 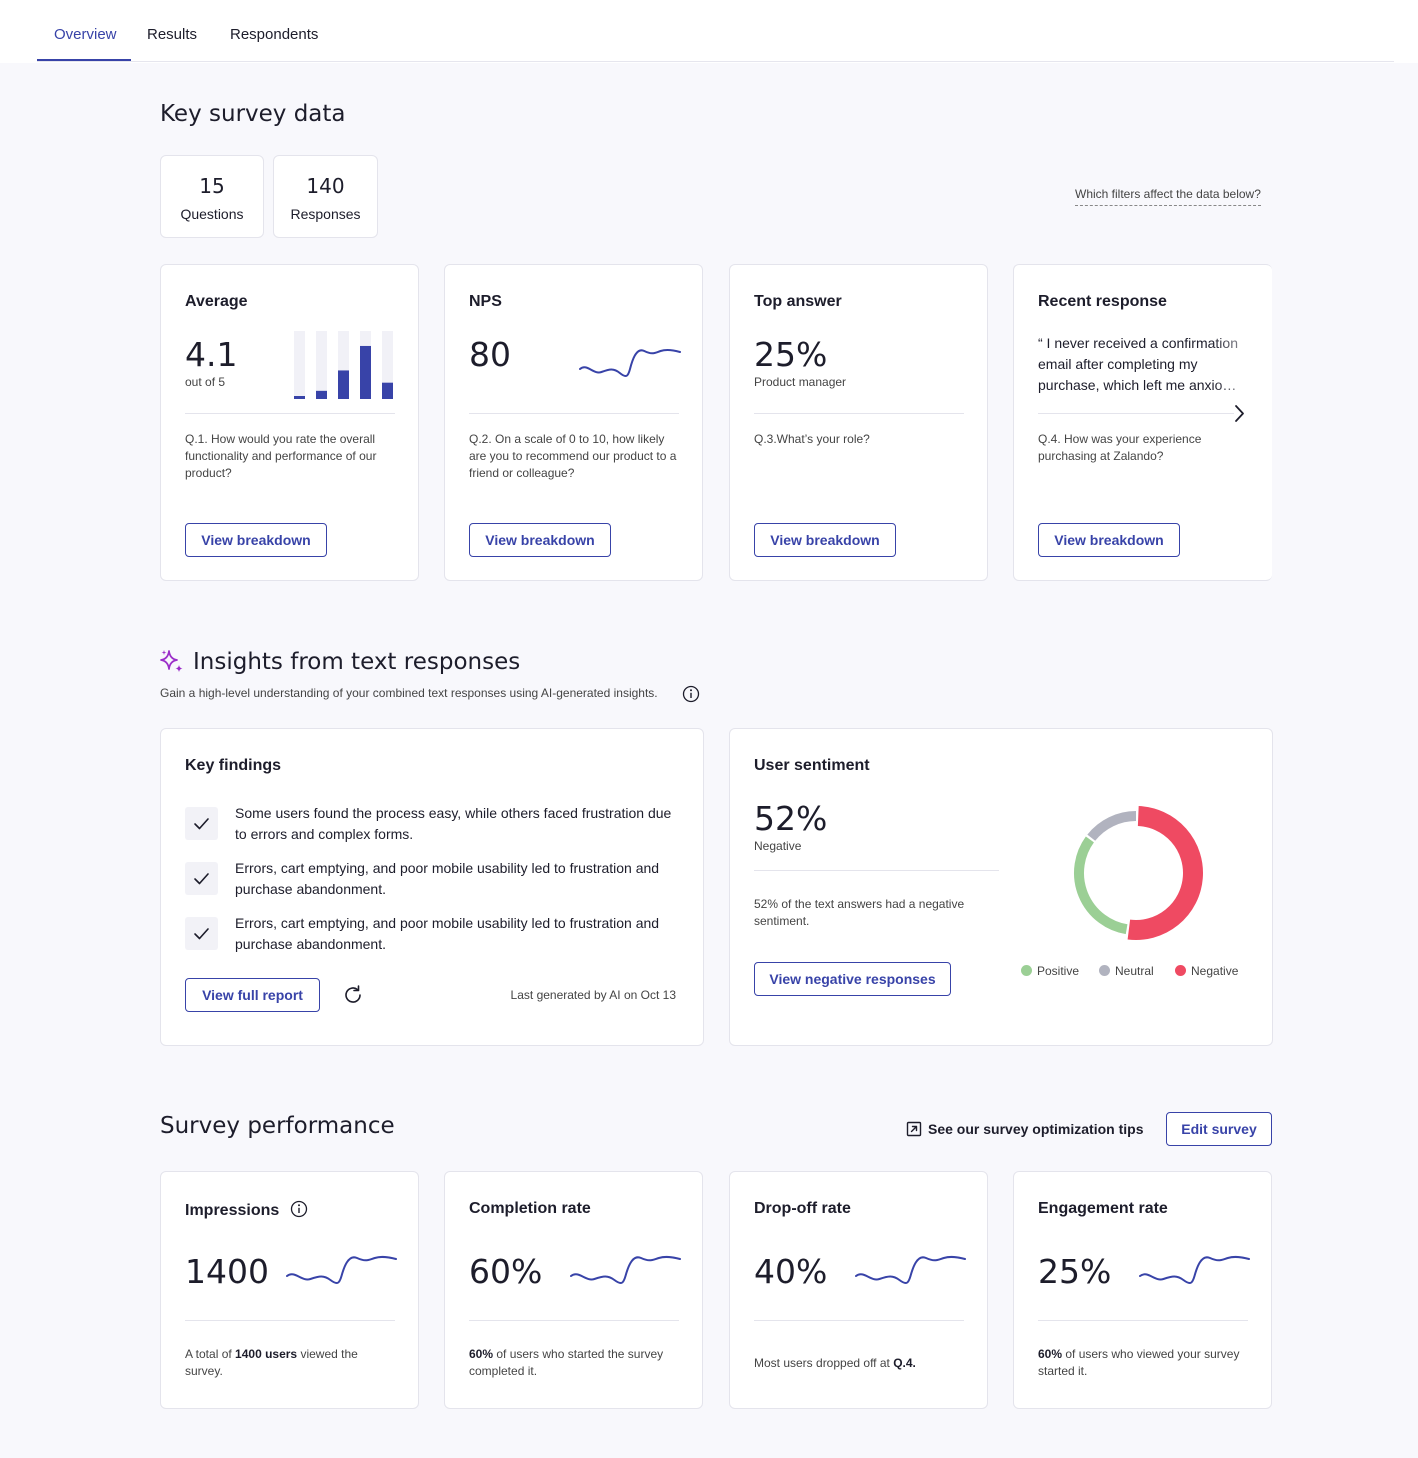 I want to click on optimization-tips-link: See our survey optimization tips, so click(x=1025, y=1129).